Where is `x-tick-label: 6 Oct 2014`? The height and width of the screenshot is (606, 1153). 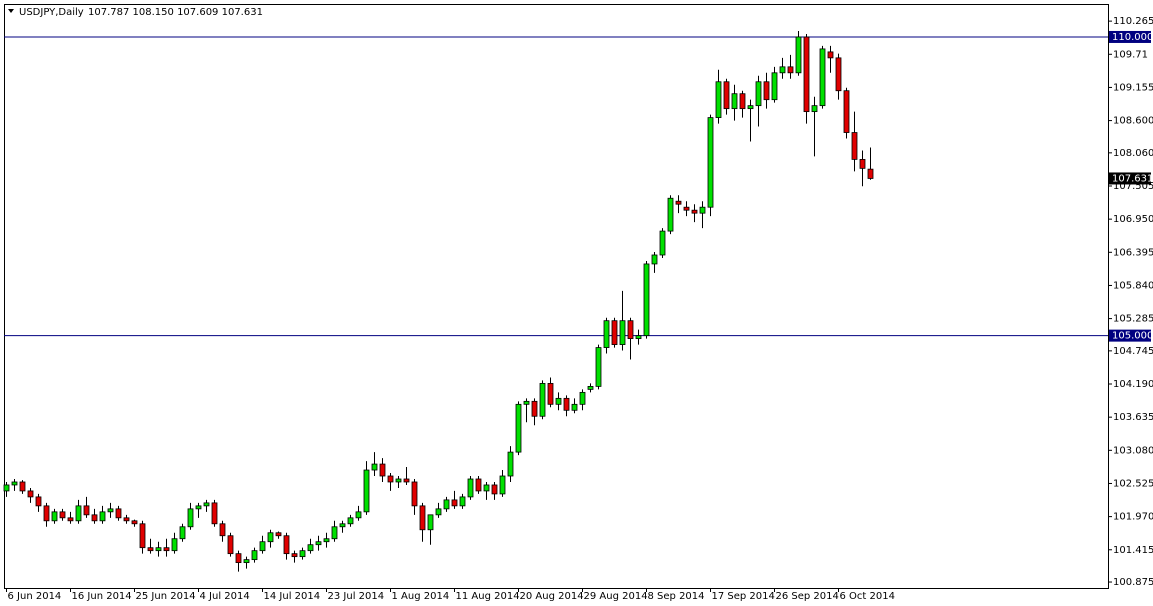 x-tick-label: 6 Oct 2014 is located at coordinates (867, 596).